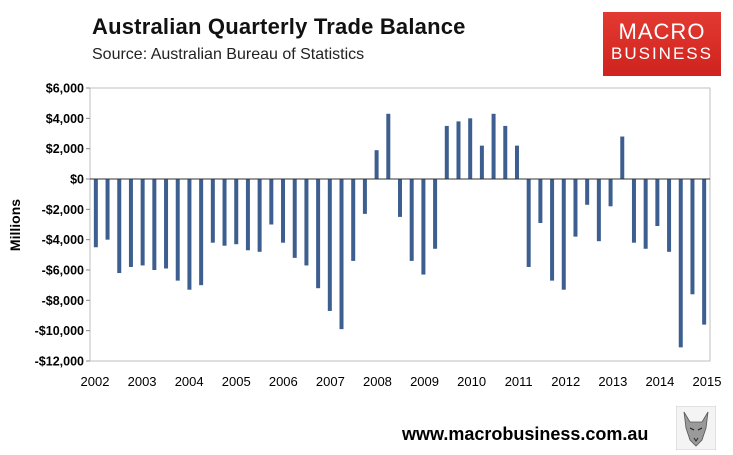 The width and height of the screenshot is (733, 455). I want to click on x-tick-label: 2002, so click(95, 381).